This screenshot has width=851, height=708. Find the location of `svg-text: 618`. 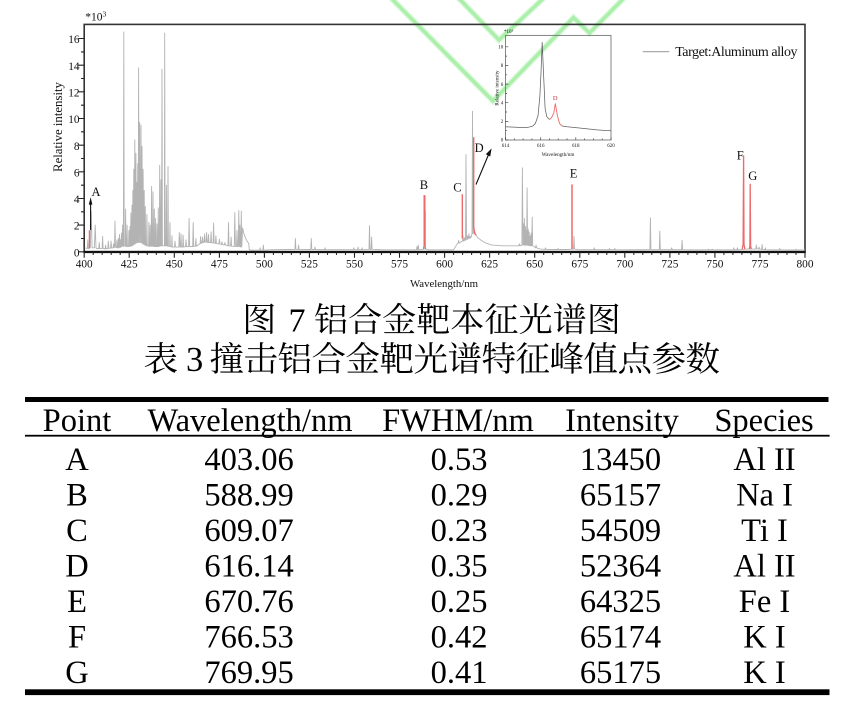

svg-text: 618 is located at coordinates (576, 146).